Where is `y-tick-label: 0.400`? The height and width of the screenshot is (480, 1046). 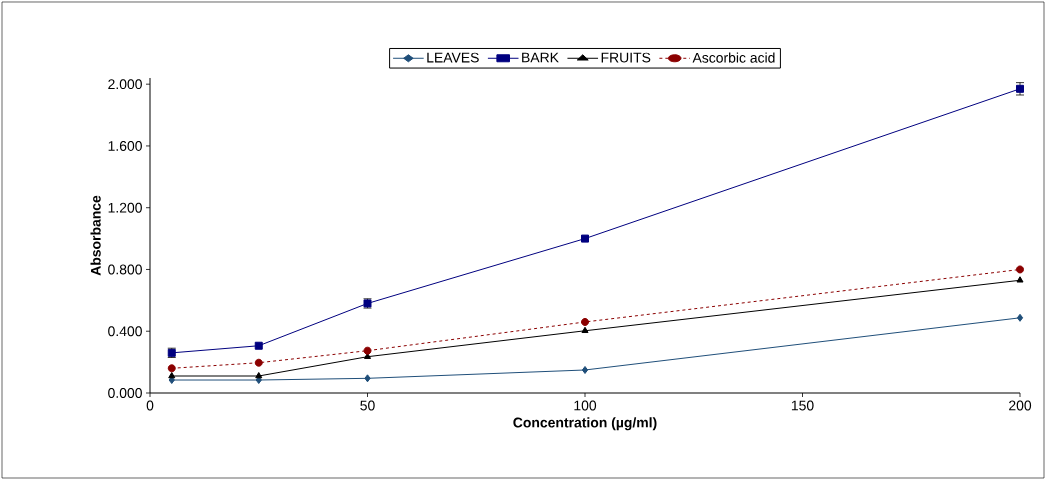 y-tick-label: 0.400 is located at coordinates (125, 331).